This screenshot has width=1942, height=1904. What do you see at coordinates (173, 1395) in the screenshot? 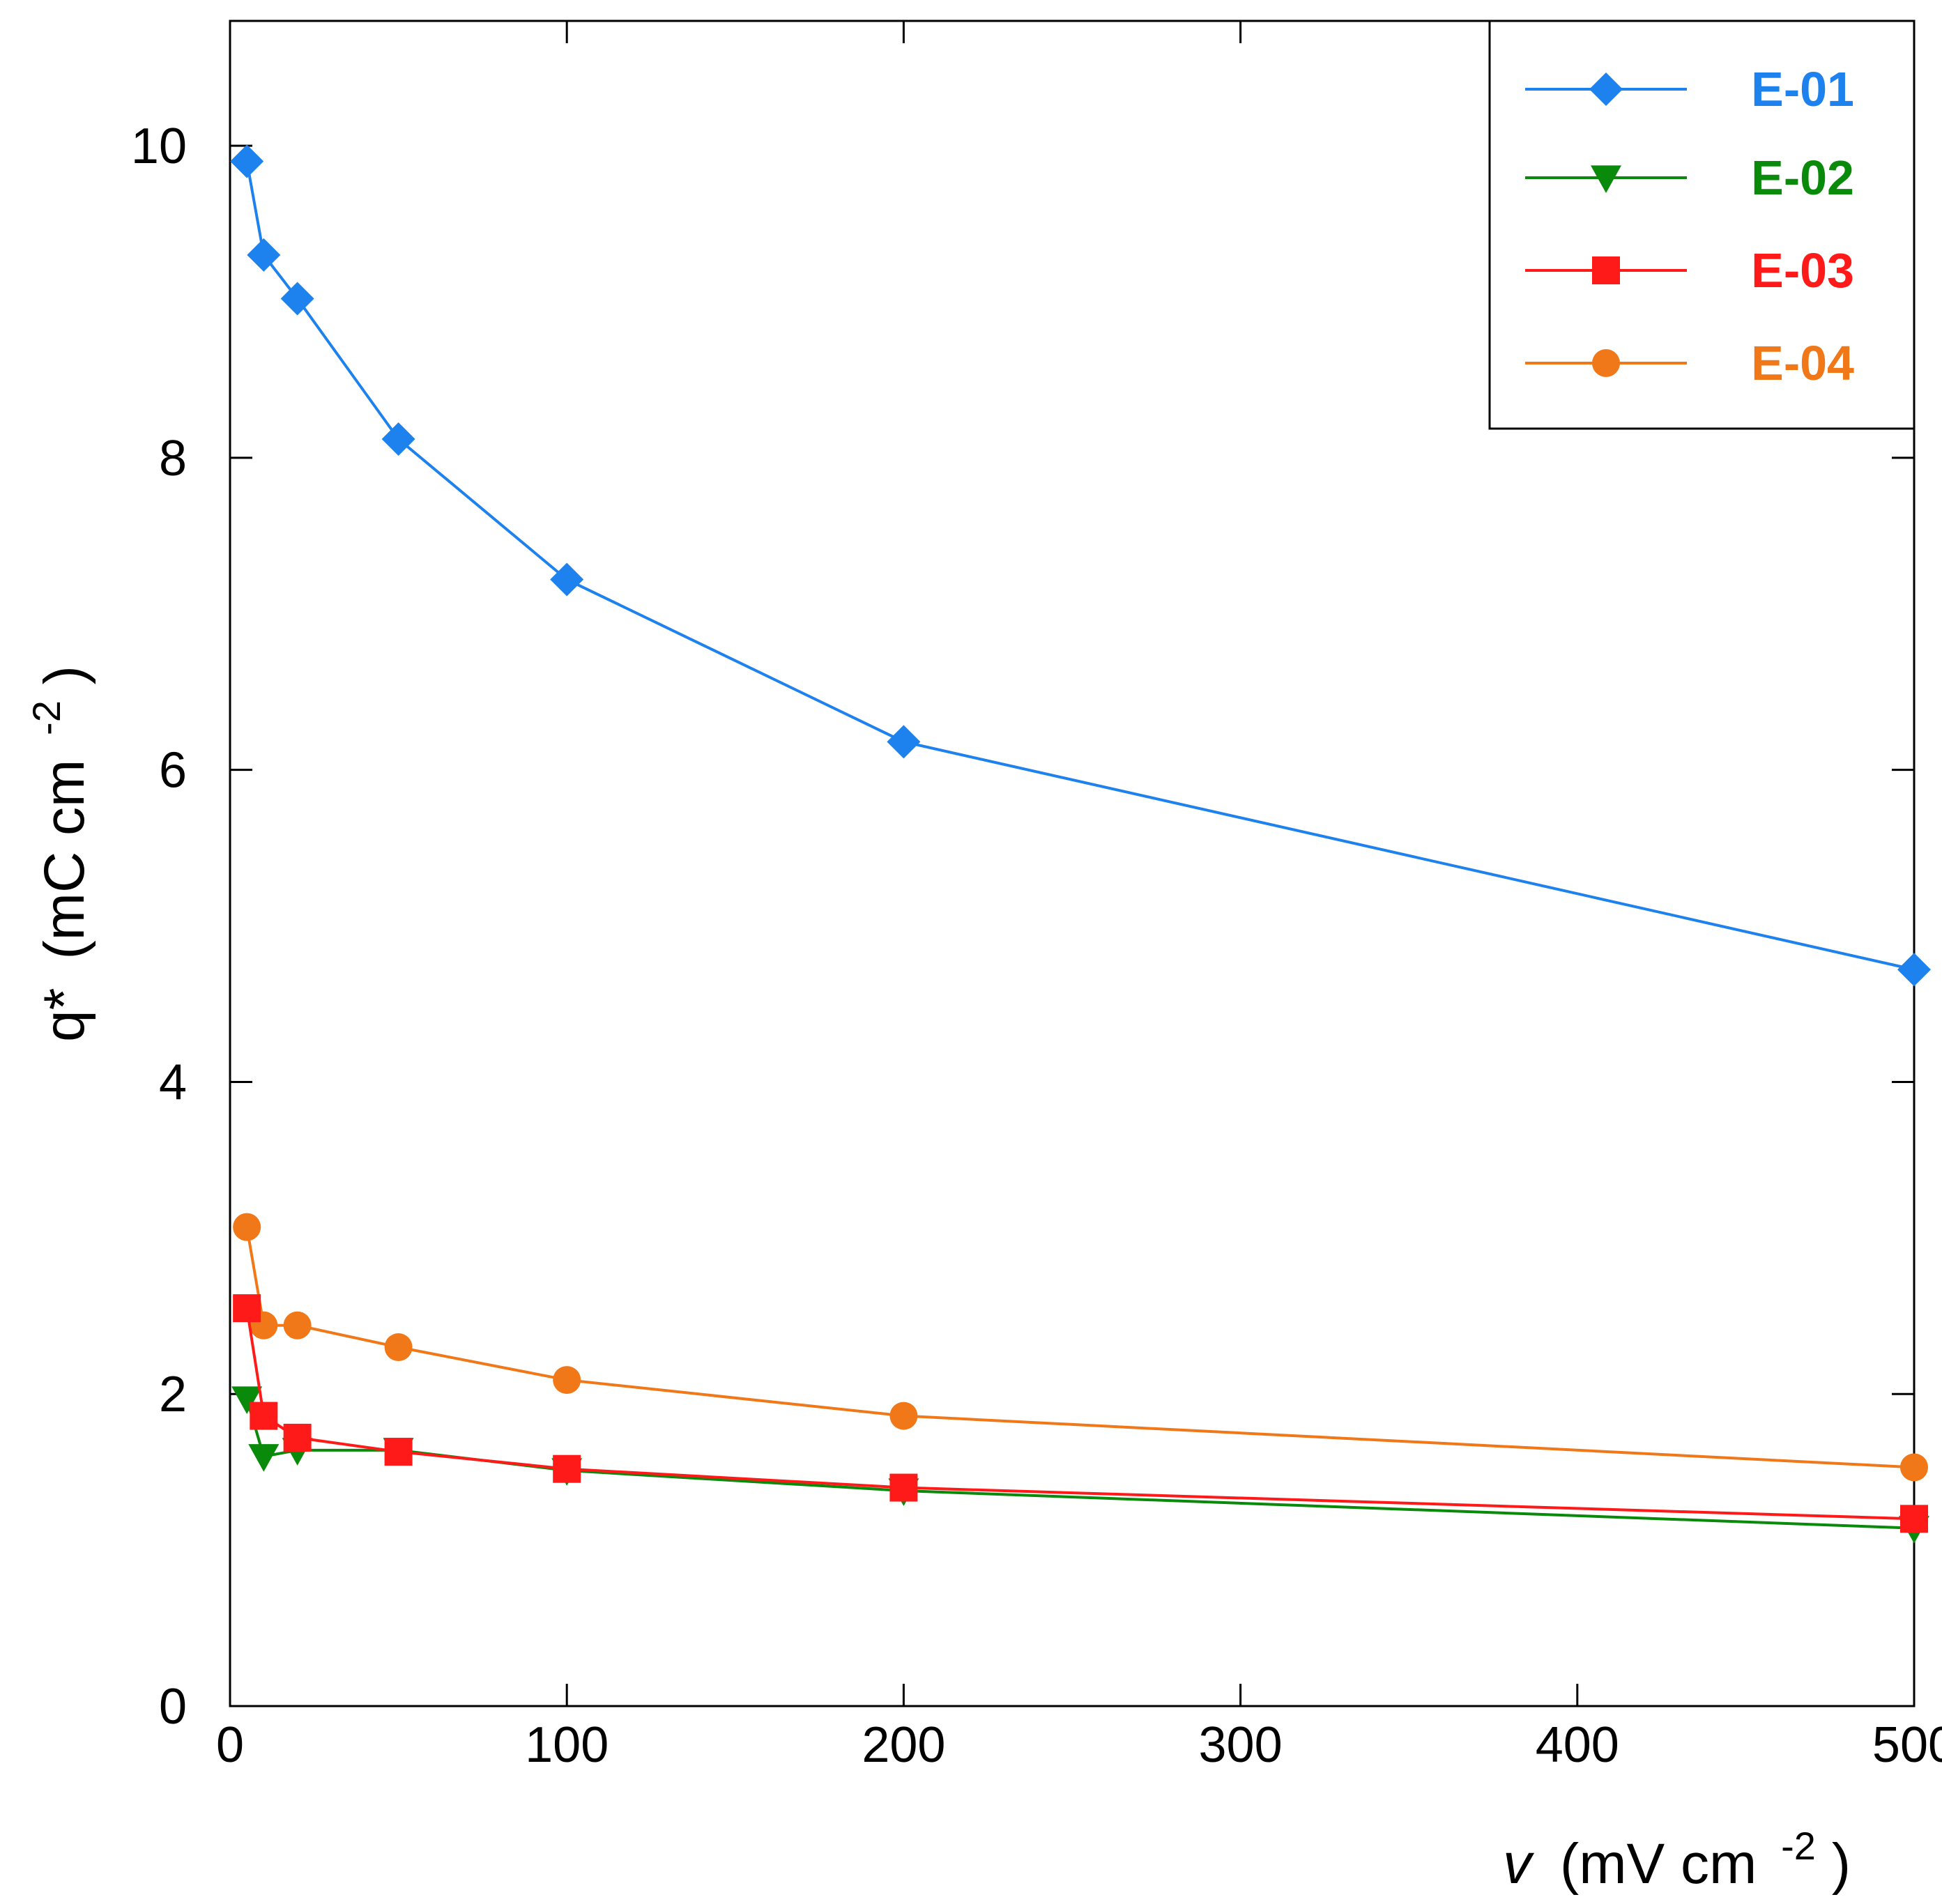
I see `y-tick-label: 2` at bounding box center [173, 1395].